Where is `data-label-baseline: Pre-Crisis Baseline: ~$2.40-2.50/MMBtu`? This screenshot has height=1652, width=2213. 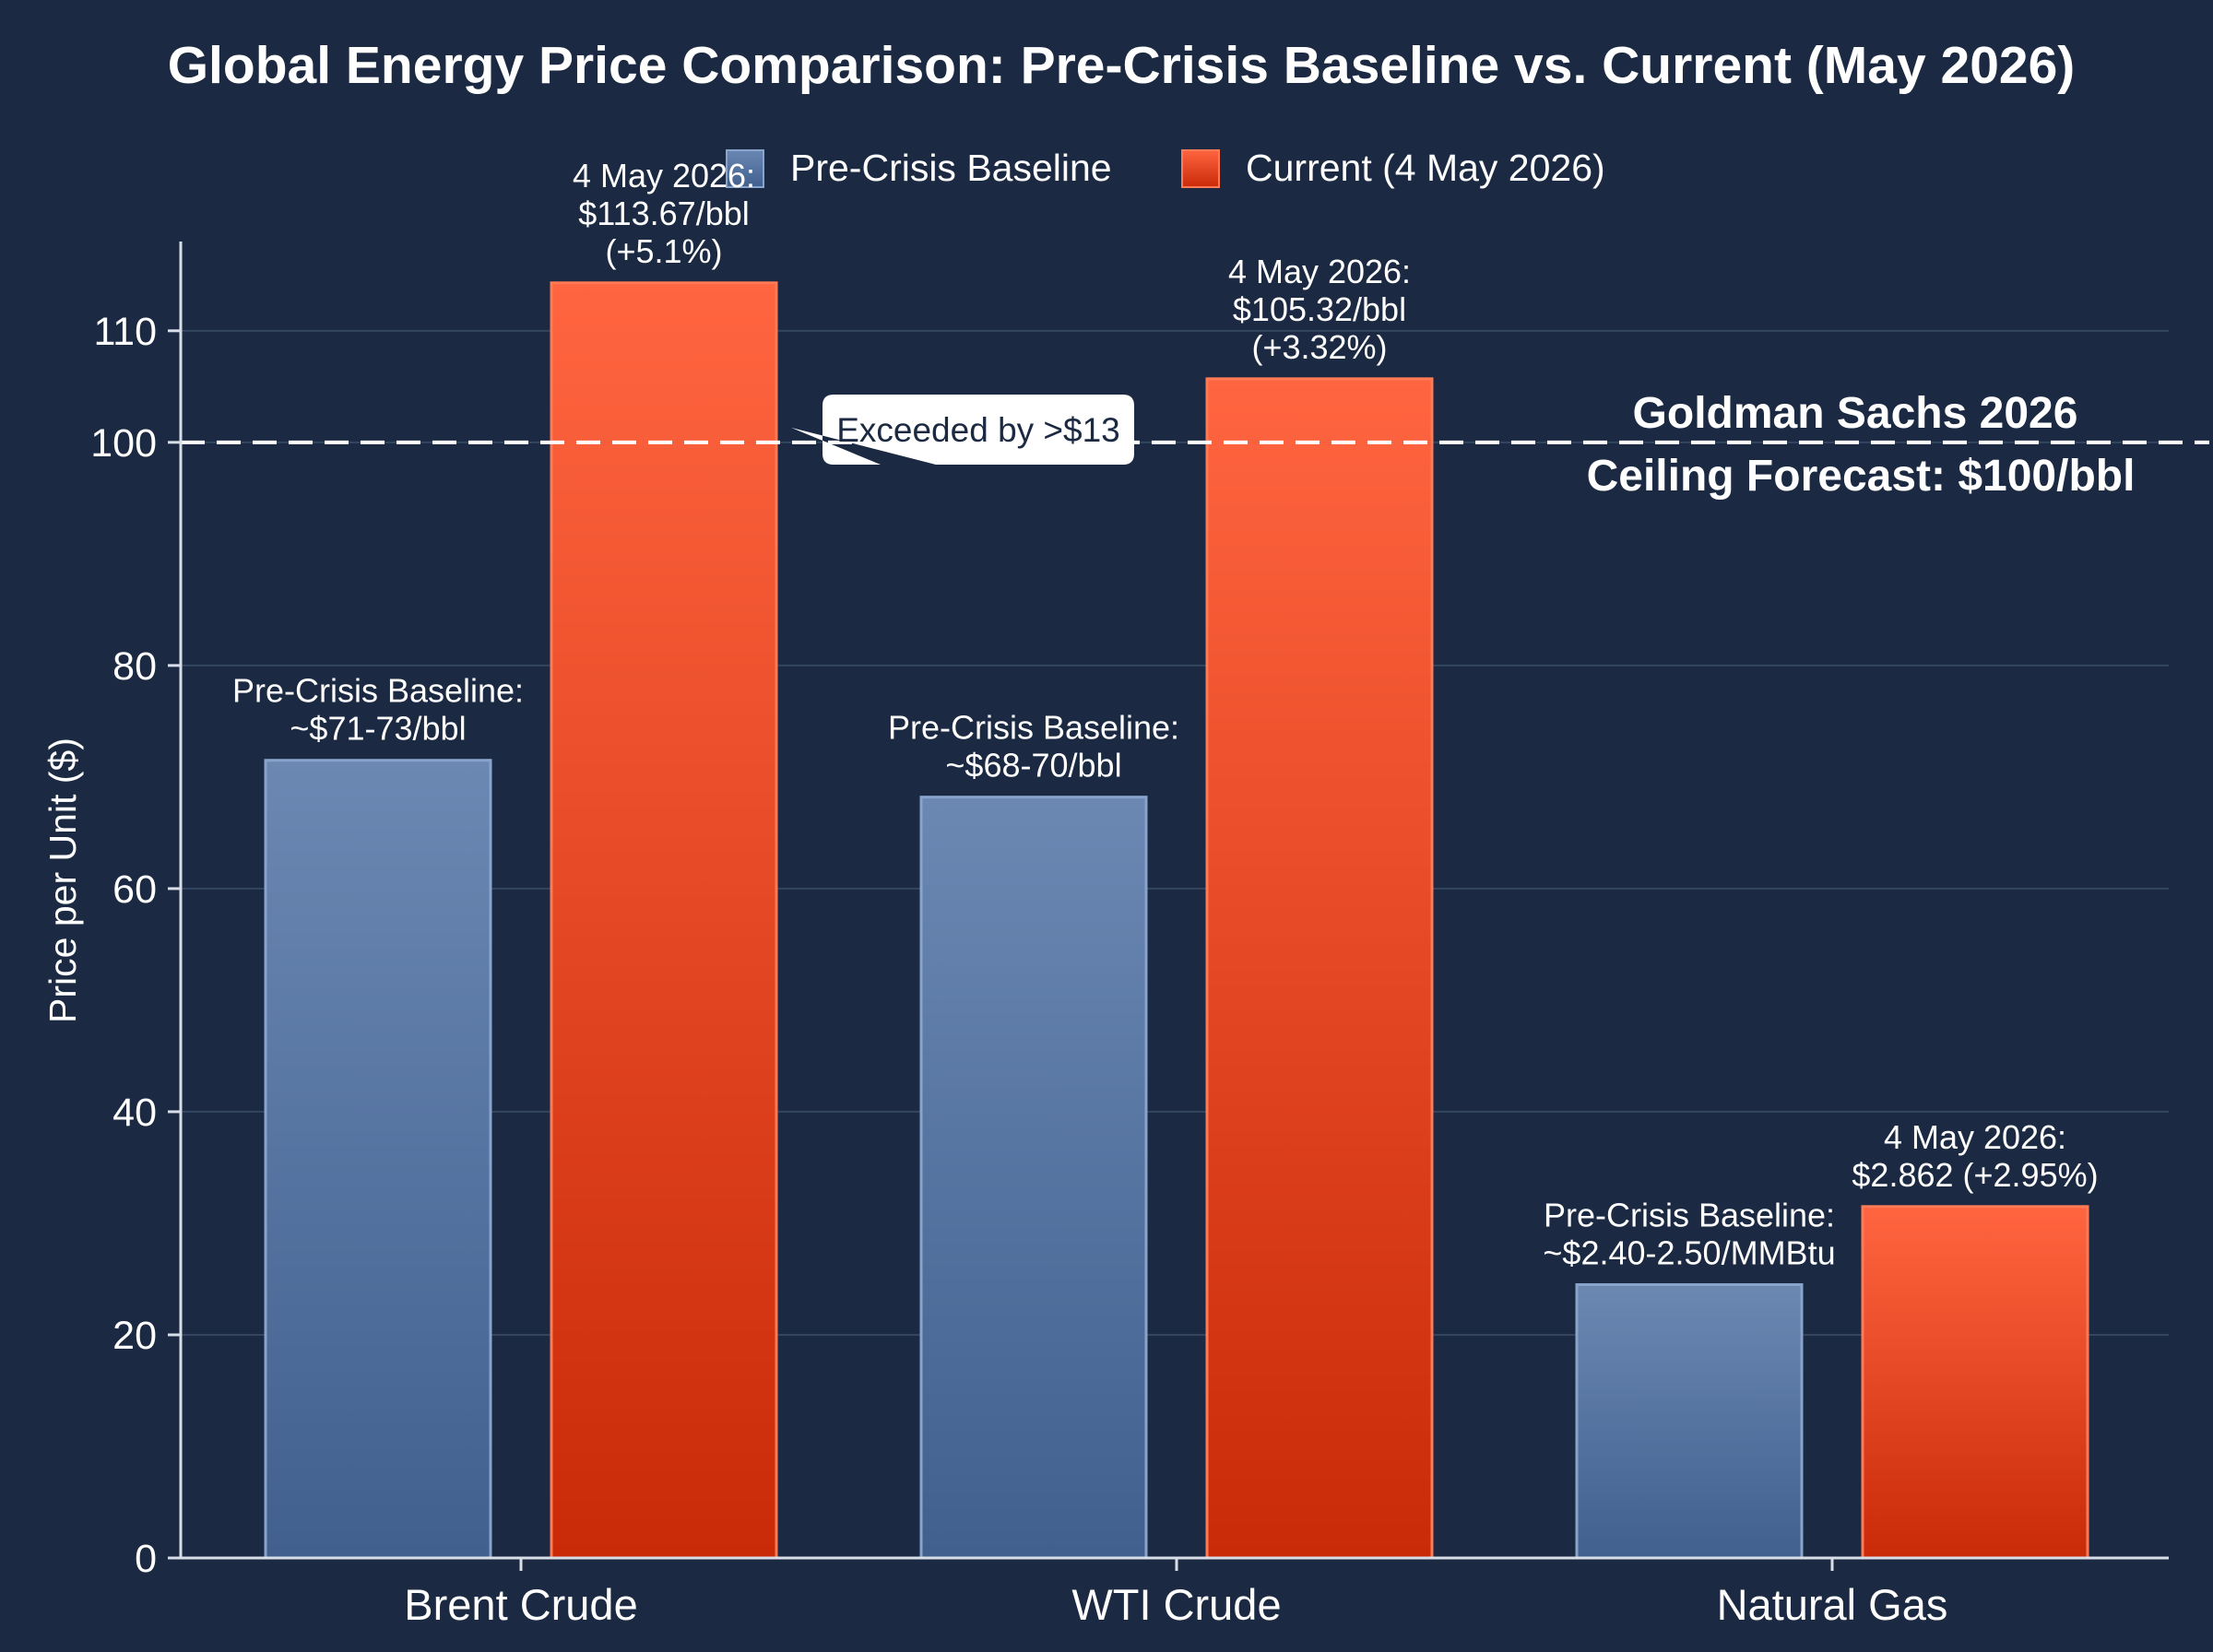
data-label-baseline: Pre-Crisis Baseline: ~$2.40-2.50/MMBtu is located at coordinates (1689, 1234).